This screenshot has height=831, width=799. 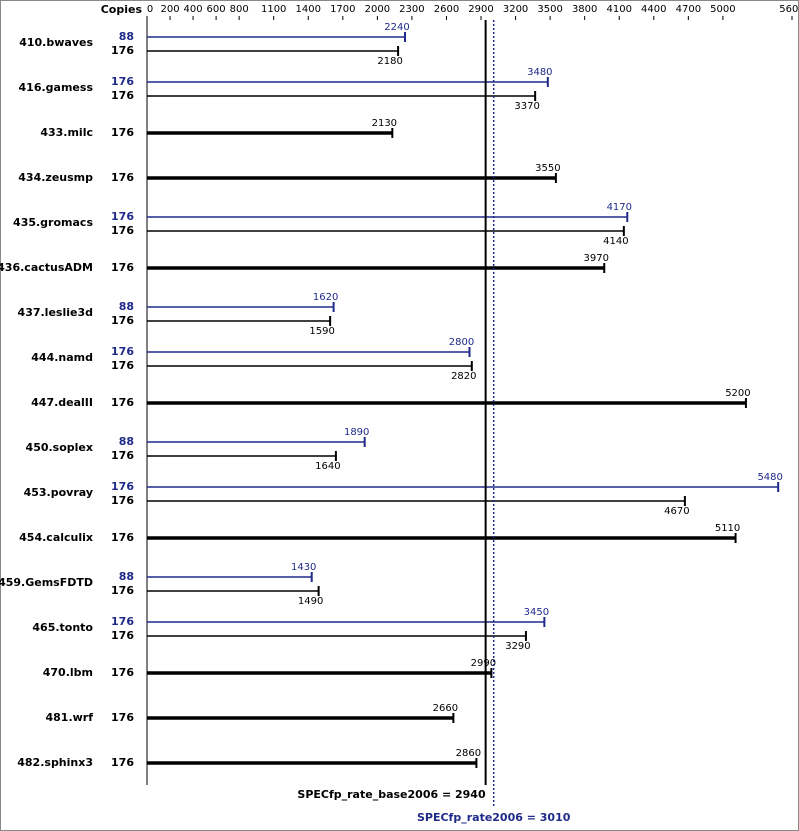 I want to click on value-label: 3480, so click(x=539, y=72).